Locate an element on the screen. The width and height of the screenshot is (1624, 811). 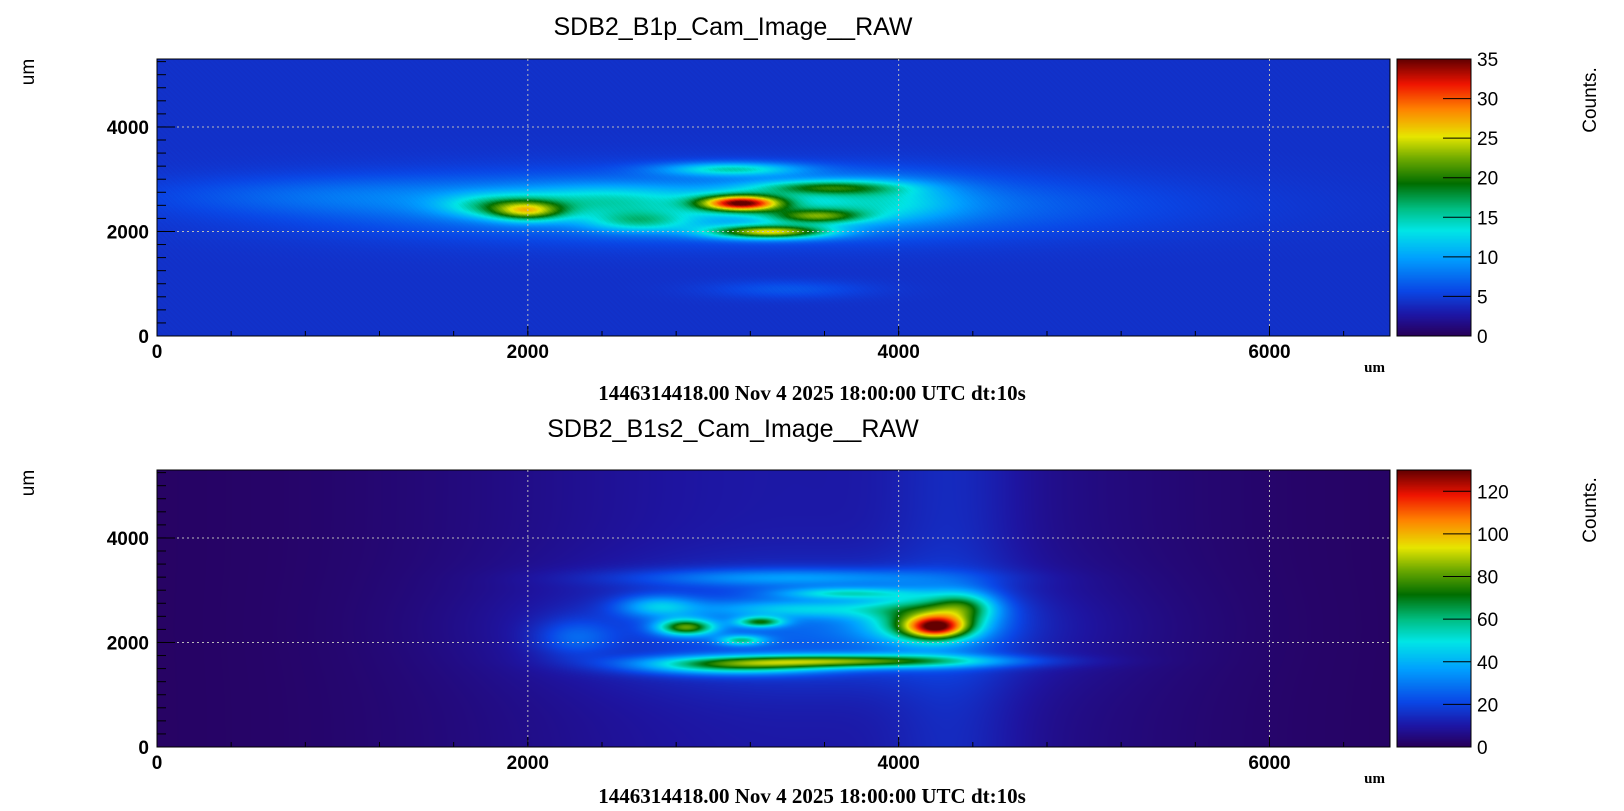
colorbar-ticks: 0 20 40 60 80 100 120 is located at coordinates (1476, 620).